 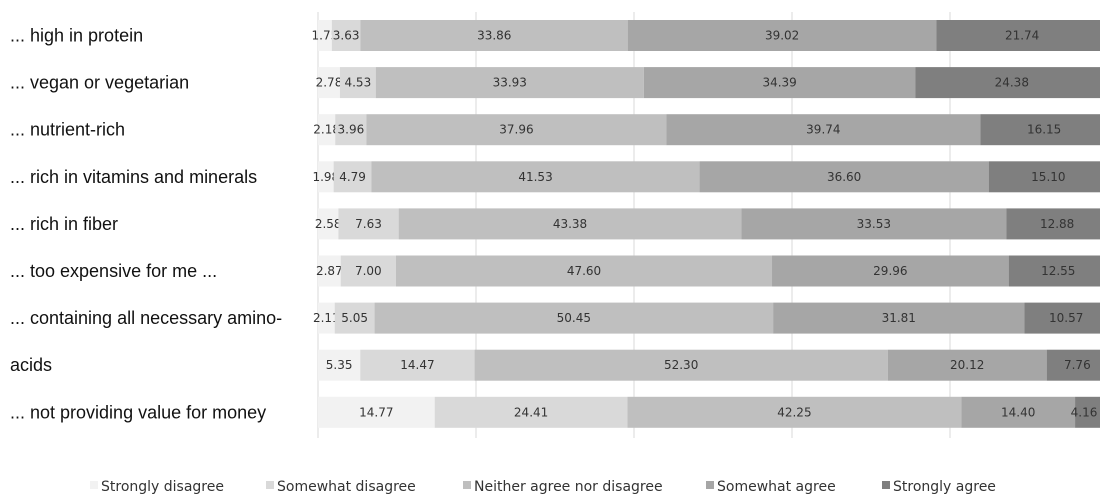 I want to click on data-label: 39.02, so click(x=782, y=36).